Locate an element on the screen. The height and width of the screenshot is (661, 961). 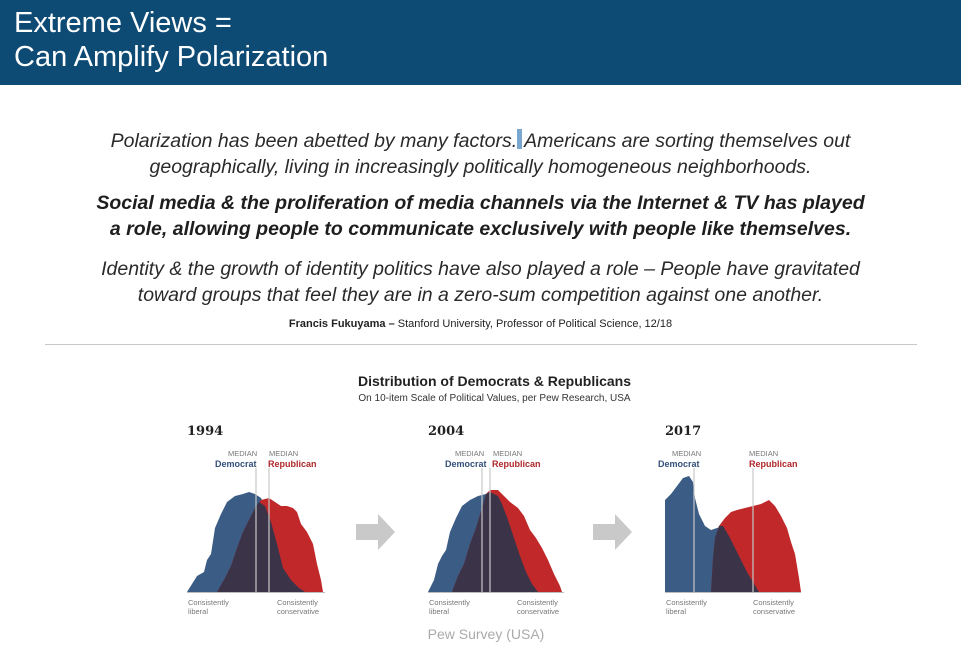
panel-2004-right-line2: conservative is located at coordinates (538, 611).